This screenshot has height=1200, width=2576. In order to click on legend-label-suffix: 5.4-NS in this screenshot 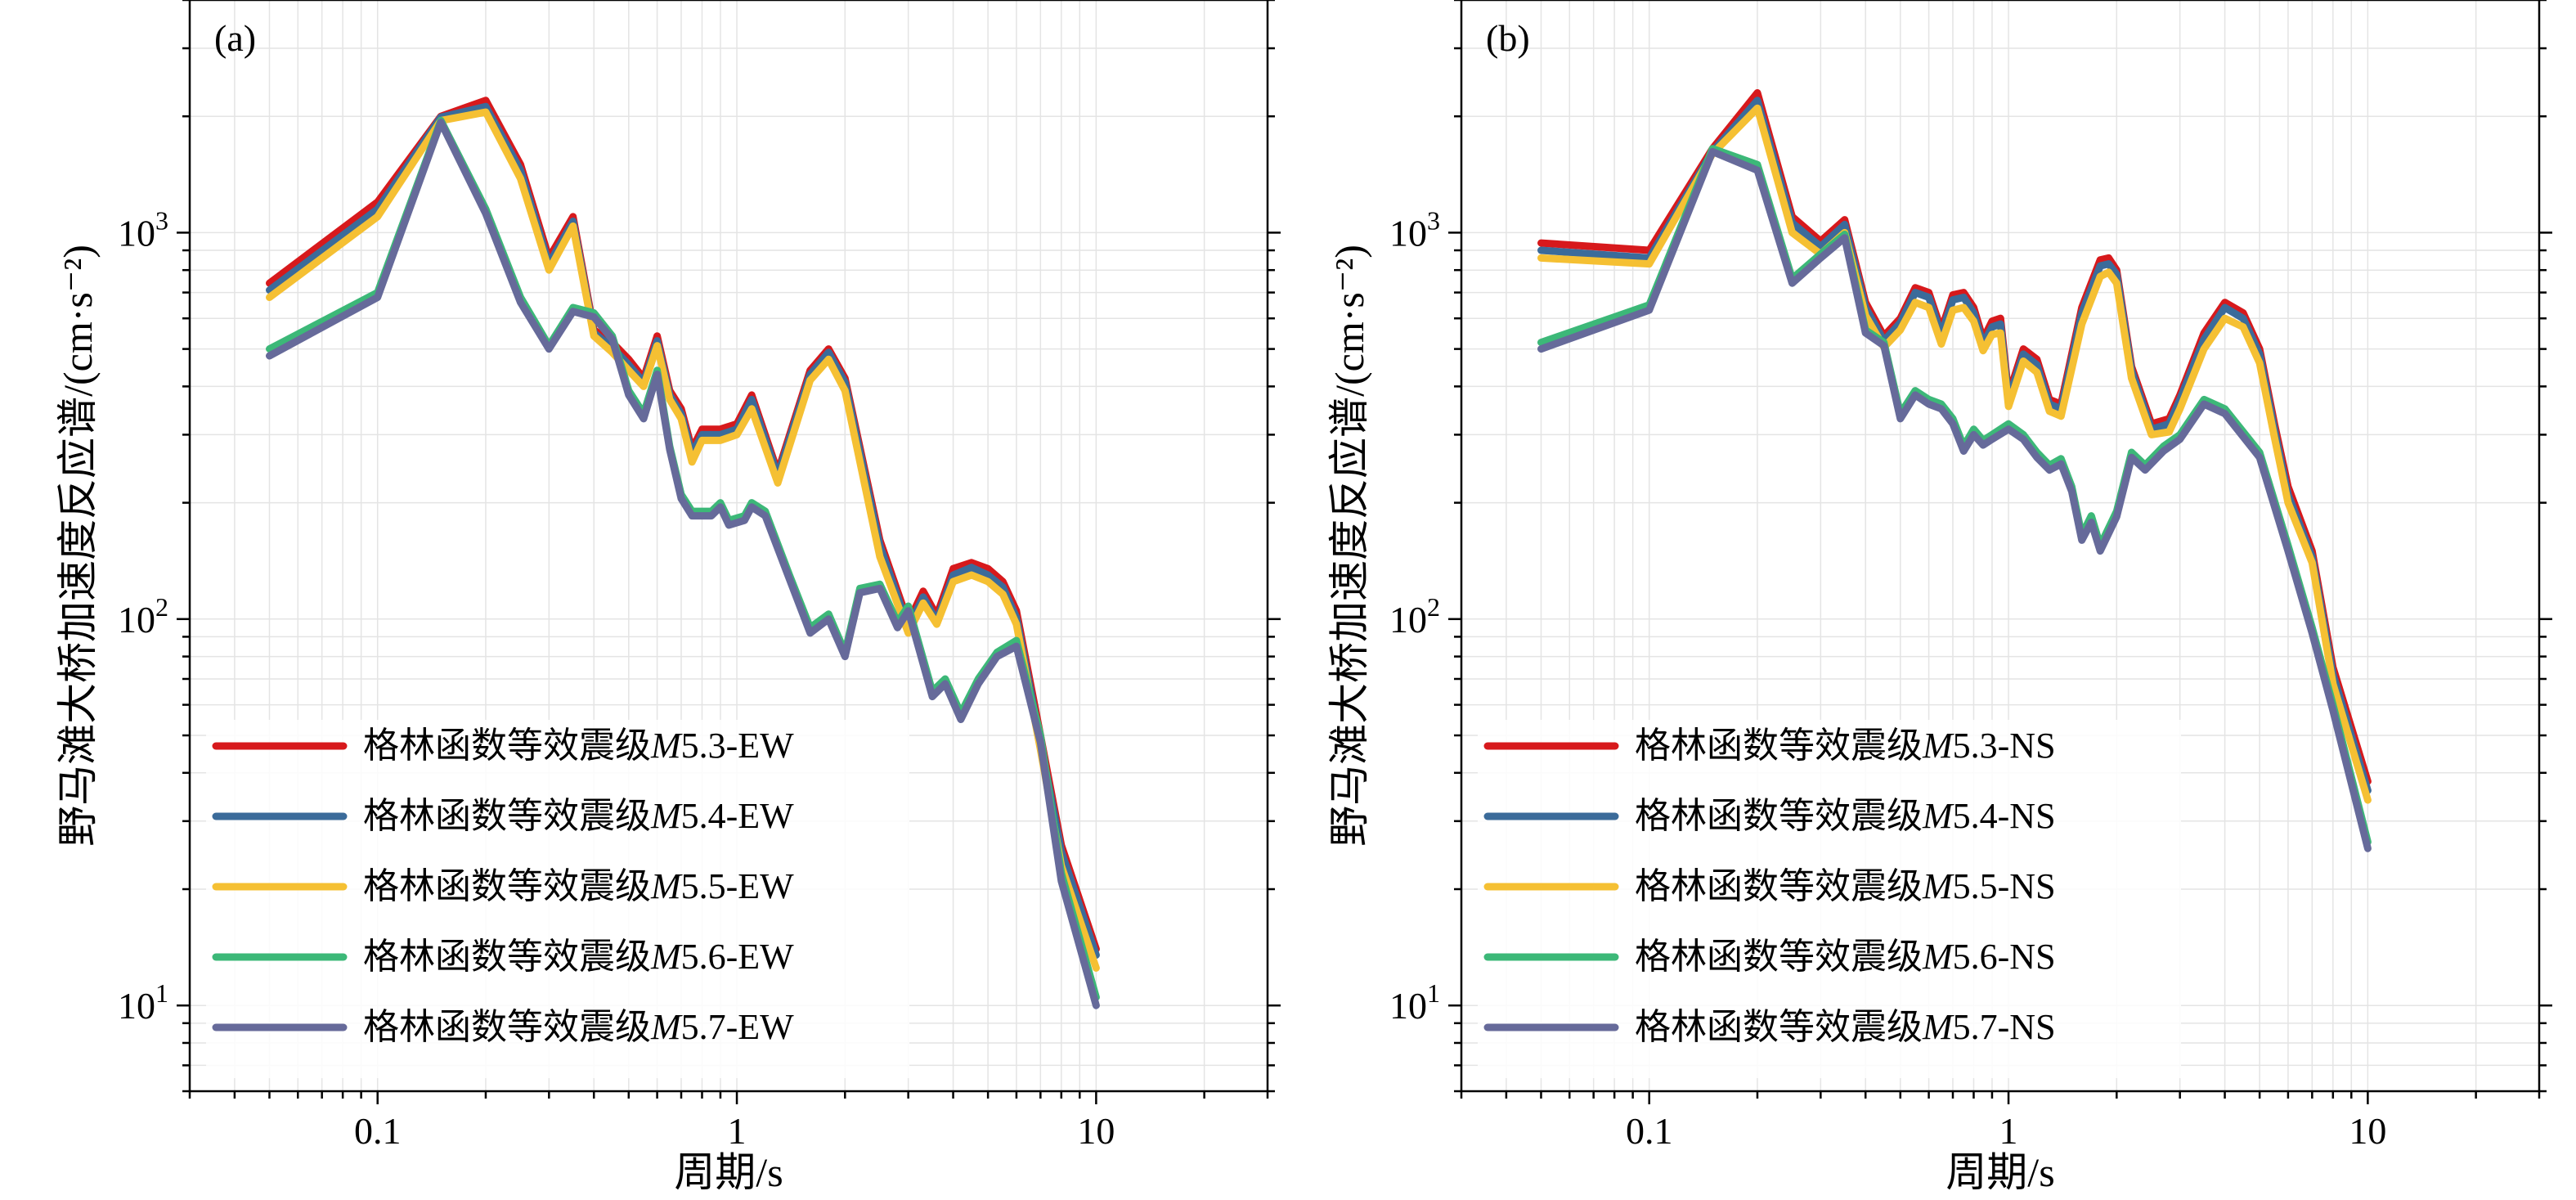, I will do `click(2005, 816)`.